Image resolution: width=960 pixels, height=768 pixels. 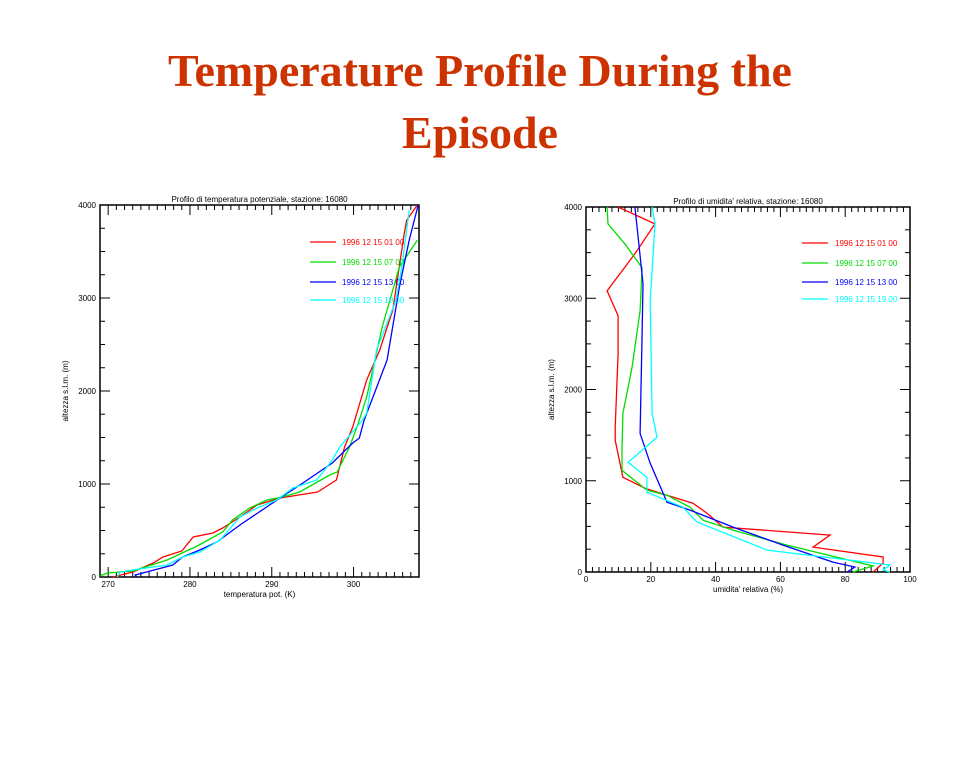 What do you see at coordinates (586, 579) in the screenshot?
I see `x-tick-label: 0` at bounding box center [586, 579].